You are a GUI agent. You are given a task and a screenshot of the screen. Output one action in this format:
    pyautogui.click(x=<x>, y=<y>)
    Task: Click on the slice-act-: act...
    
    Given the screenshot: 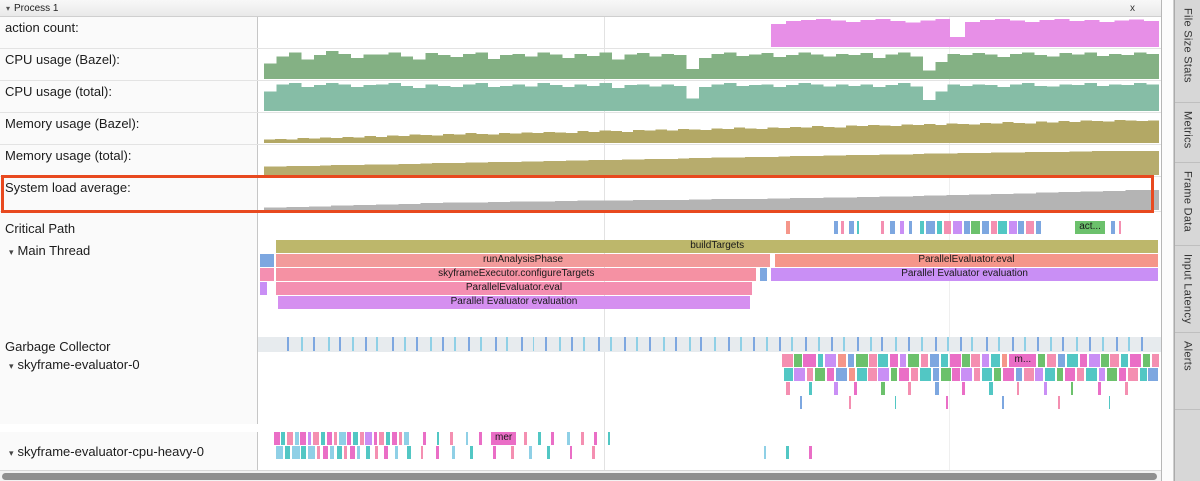 What is the action you would take?
    pyautogui.click(x=1090, y=227)
    